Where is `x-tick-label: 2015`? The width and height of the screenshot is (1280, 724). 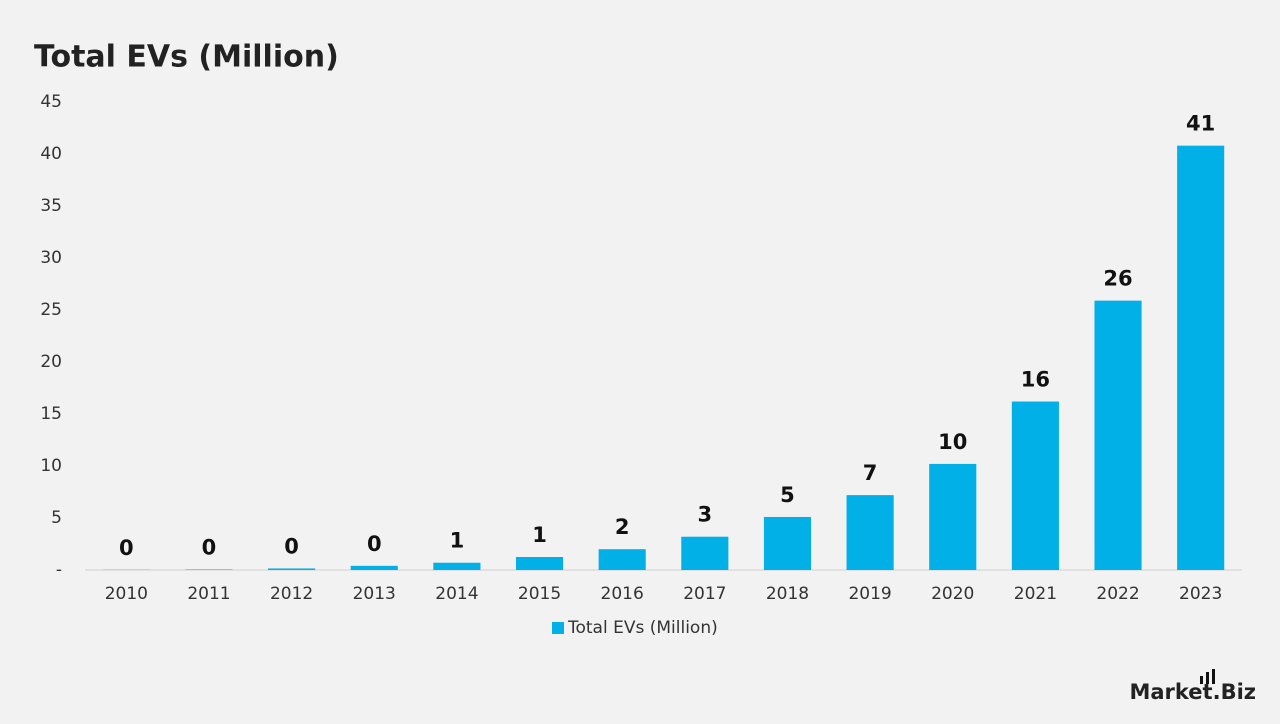 x-tick-label: 2015 is located at coordinates (539, 594).